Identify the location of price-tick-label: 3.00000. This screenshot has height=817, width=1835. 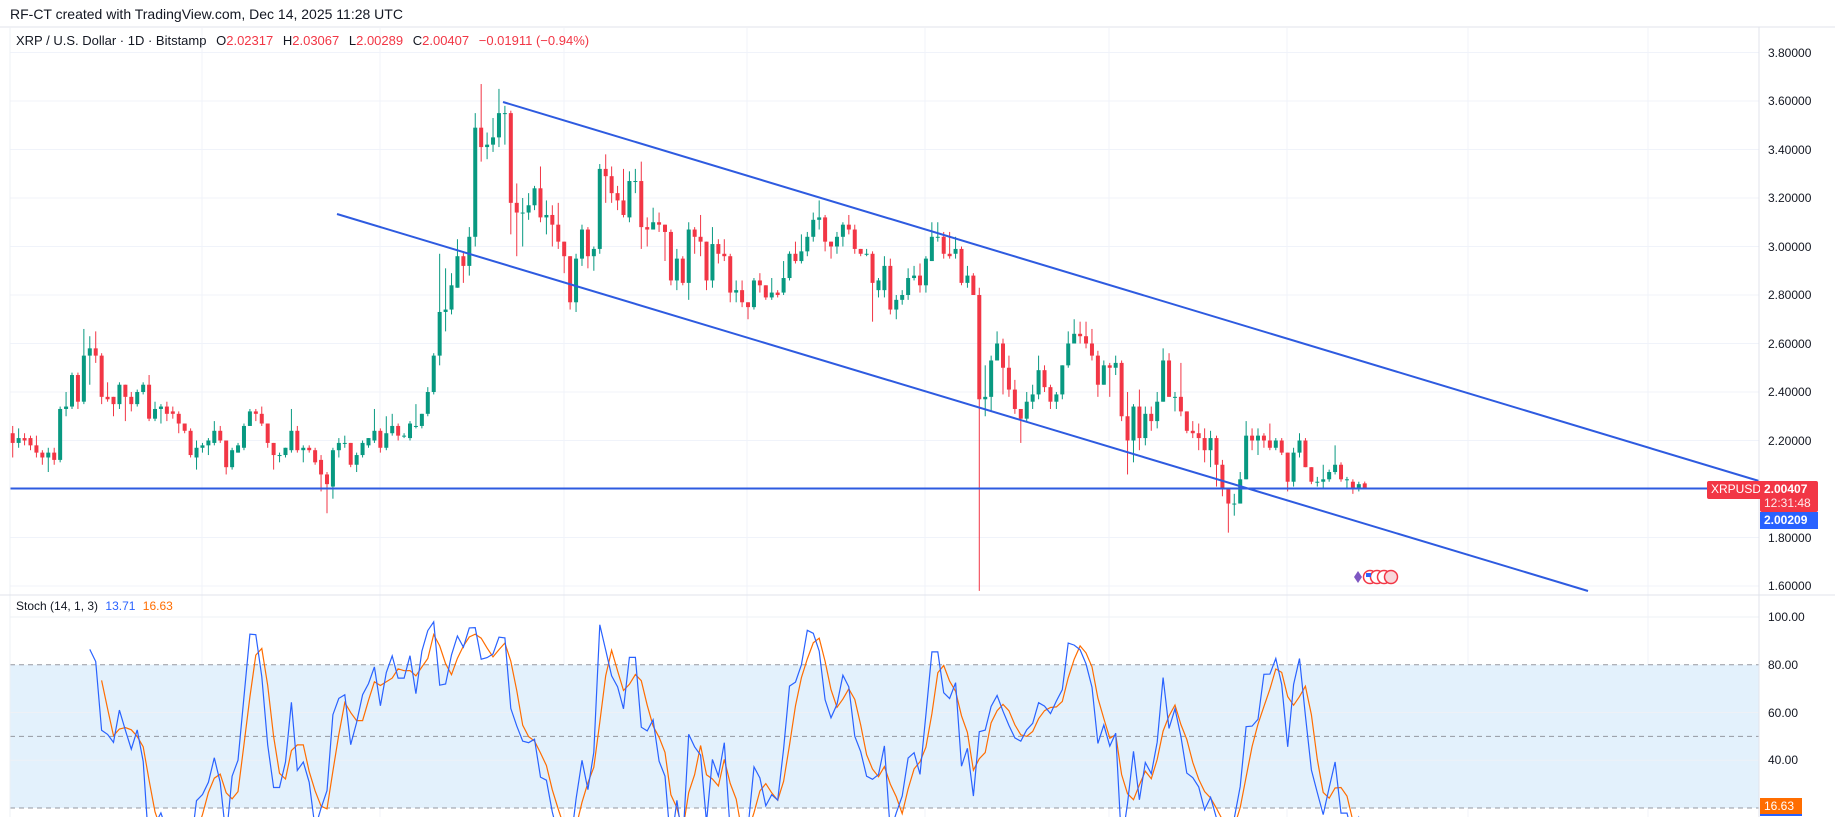
(1790, 246).